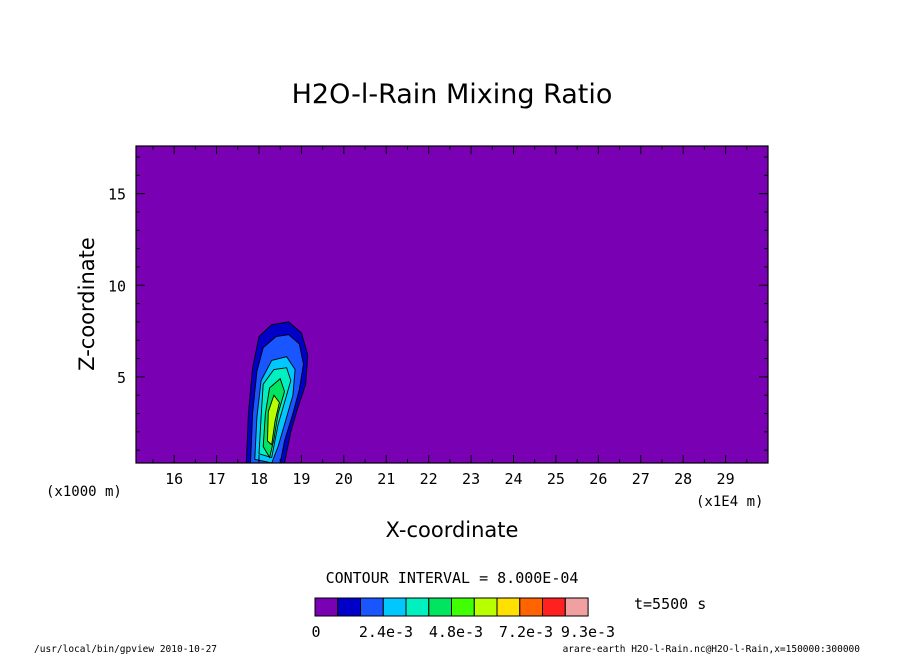  What do you see at coordinates (117, 286) in the screenshot?
I see `y-tick-label: 10` at bounding box center [117, 286].